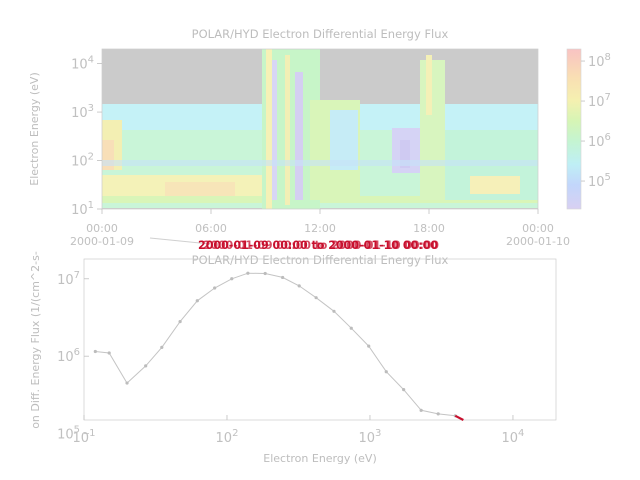 The image size is (640, 480). What do you see at coordinates (370, 437) in the screenshot?
I see `line-plot-x-tick-label: 10³` at bounding box center [370, 437].